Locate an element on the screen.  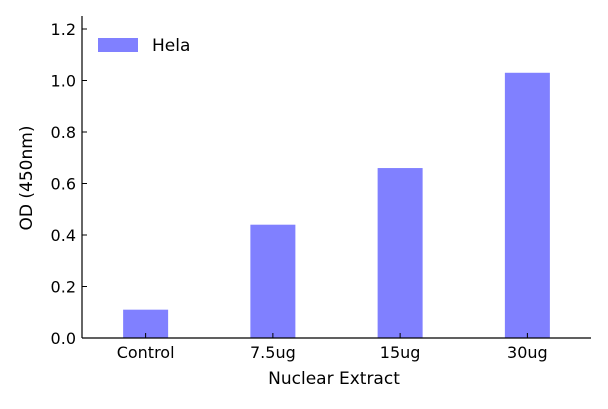
bar-15ug is located at coordinates (400, 253).